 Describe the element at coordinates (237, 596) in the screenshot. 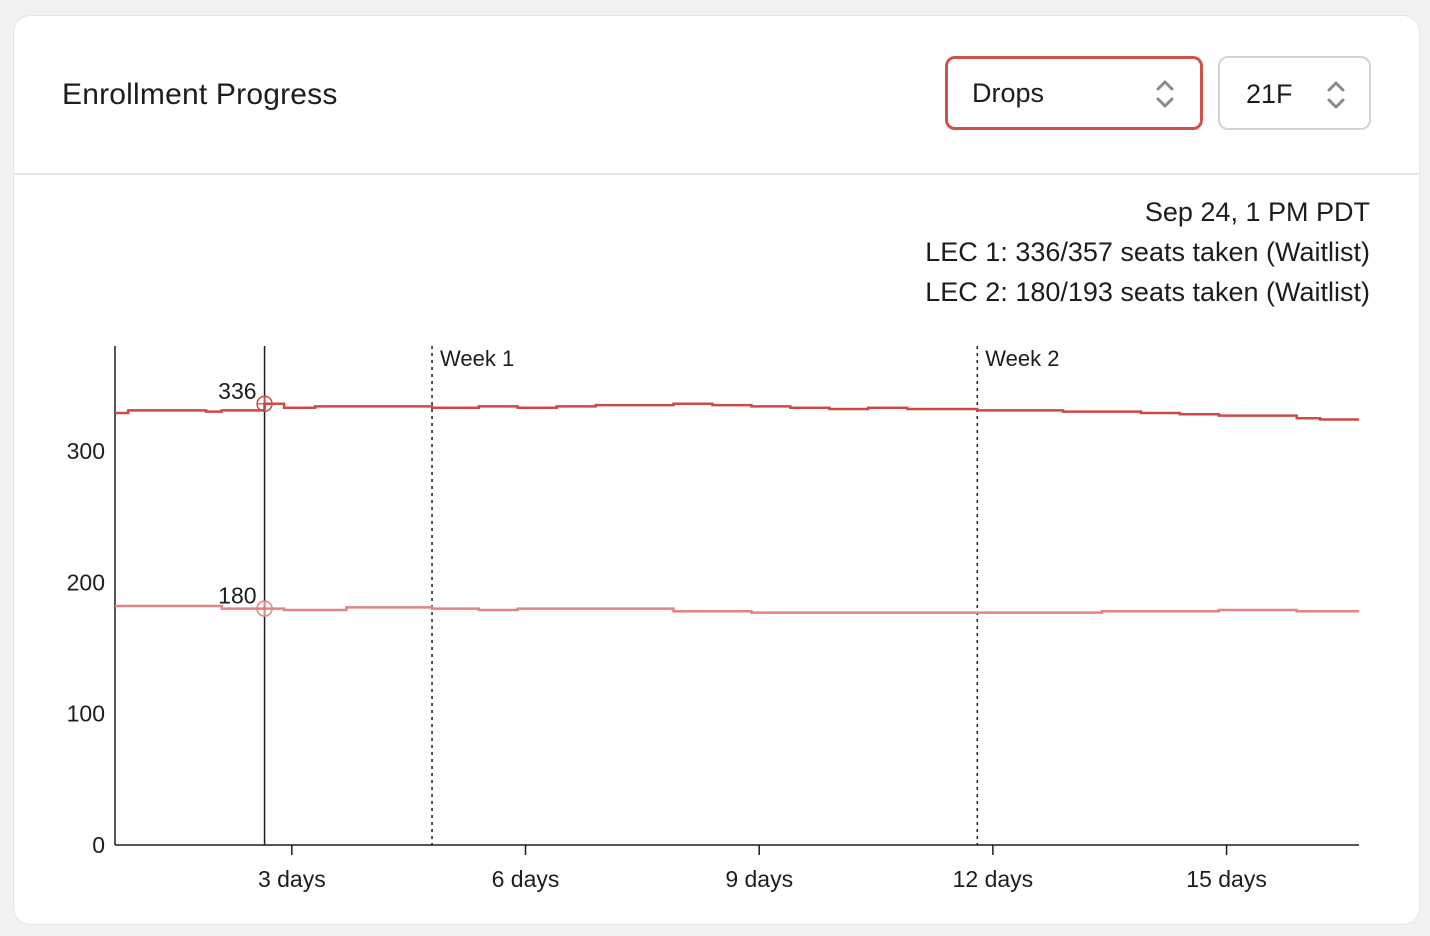

I see `cursor-value-label: 180` at that location.